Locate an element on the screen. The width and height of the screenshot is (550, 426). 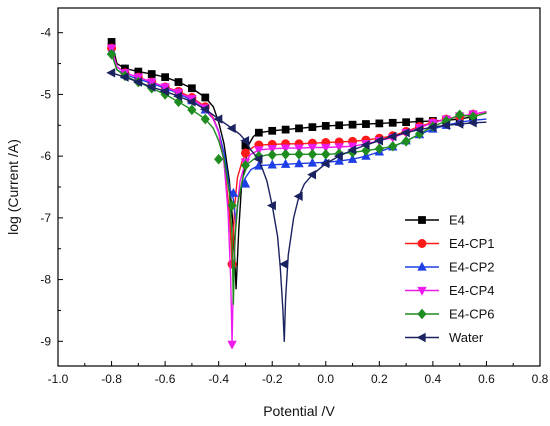
legend-item-e4-cp2: E4-CP2 is located at coordinates (450, 267).